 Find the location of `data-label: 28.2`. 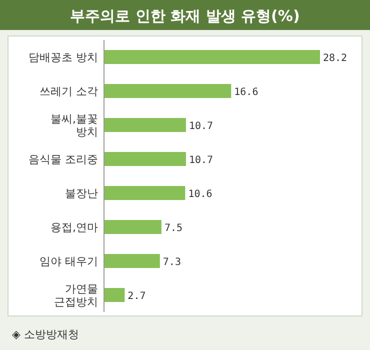

data-label: 28.2 is located at coordinates (335, 58).